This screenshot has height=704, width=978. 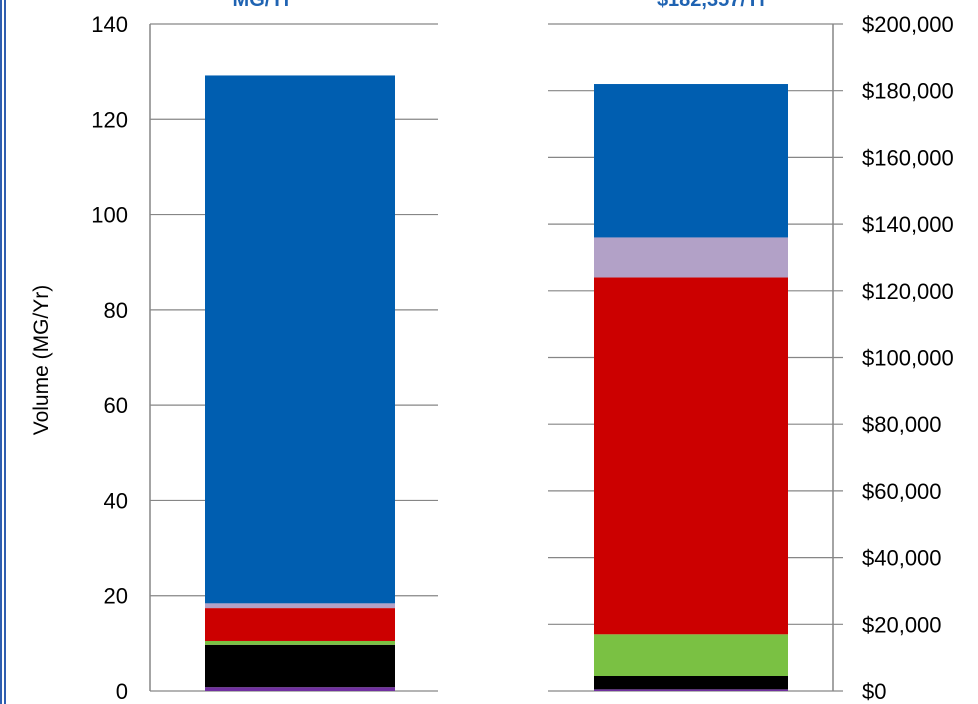 What do you see at coordinates (116, 310) in the screenshot?
I see `left-tick-label: 80` at bounding box center [116, 310].